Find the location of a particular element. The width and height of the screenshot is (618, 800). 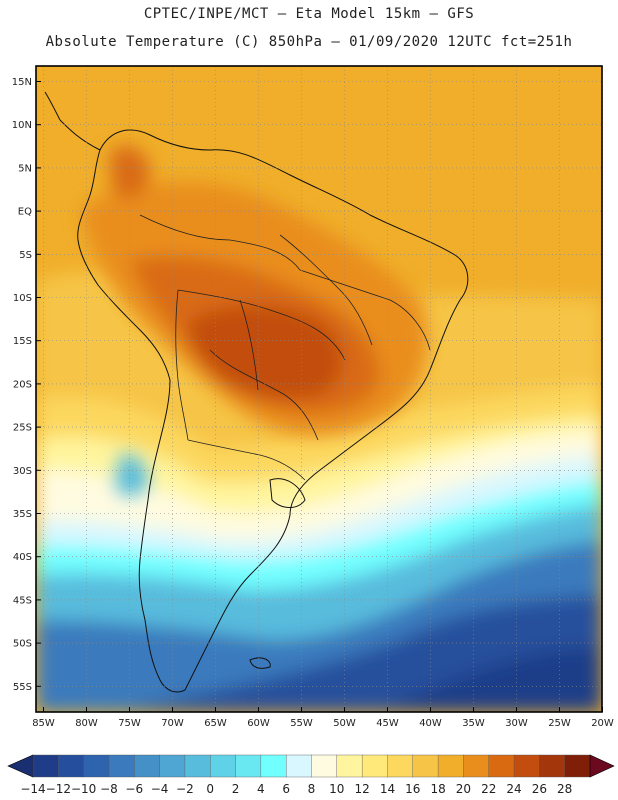

colorbar-label: −12 is located at coordinates (58, 789).